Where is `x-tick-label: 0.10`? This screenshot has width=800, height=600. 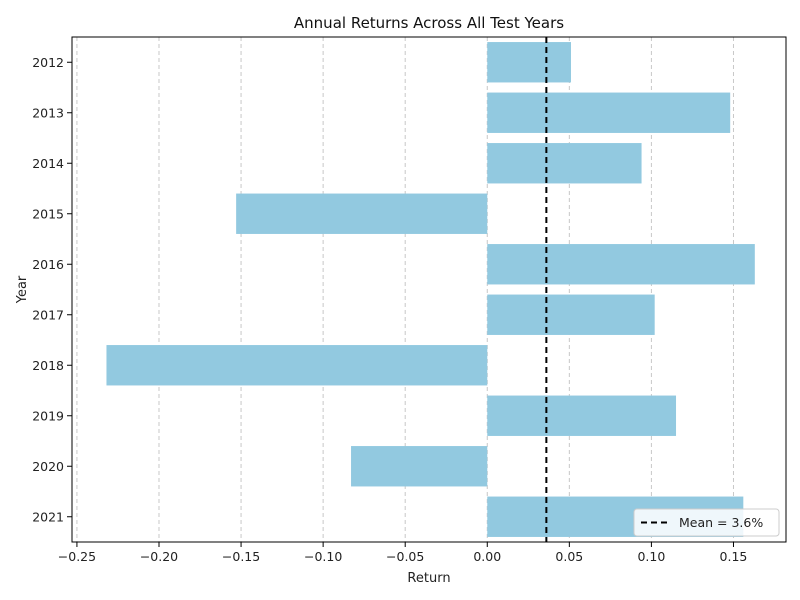 x-tick-label: 0.10 is located at coordinates (651, 556).